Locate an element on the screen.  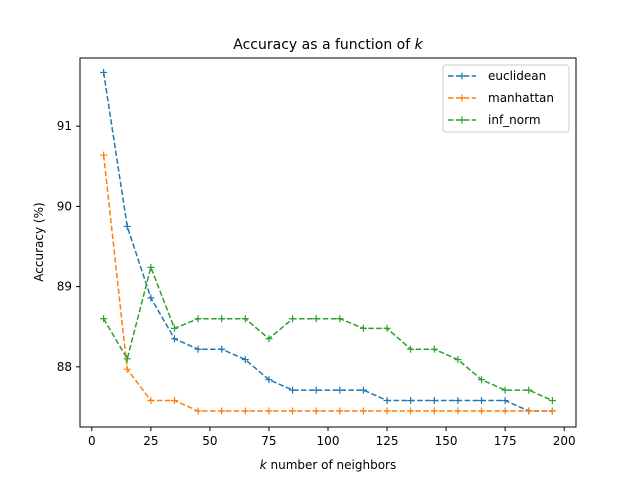
x-tick-label-4: 100 is located at coordinates (328, 441).